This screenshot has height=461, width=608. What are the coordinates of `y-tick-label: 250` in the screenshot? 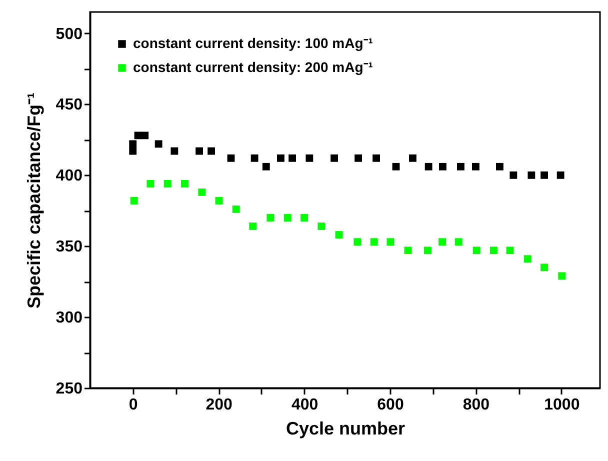 It's located at (69, 389).